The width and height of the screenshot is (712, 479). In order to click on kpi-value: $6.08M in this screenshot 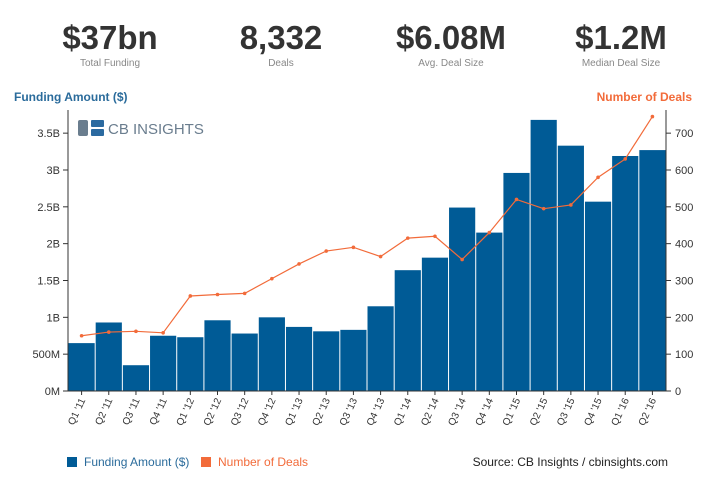, I will do `click(451, 37)`.